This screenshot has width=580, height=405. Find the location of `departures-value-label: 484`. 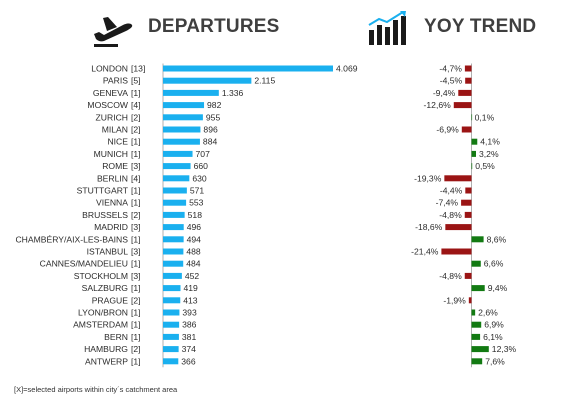

departures-value-label: 484 is located at coordinates (193, 264).